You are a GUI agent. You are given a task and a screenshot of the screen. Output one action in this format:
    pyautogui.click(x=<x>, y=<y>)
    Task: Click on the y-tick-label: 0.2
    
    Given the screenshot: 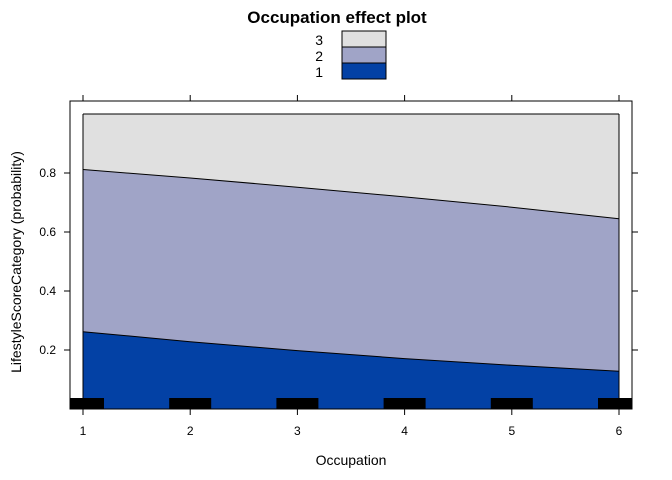 What is the action you would take?
    pyautogui.click(x=47, y=350)
    